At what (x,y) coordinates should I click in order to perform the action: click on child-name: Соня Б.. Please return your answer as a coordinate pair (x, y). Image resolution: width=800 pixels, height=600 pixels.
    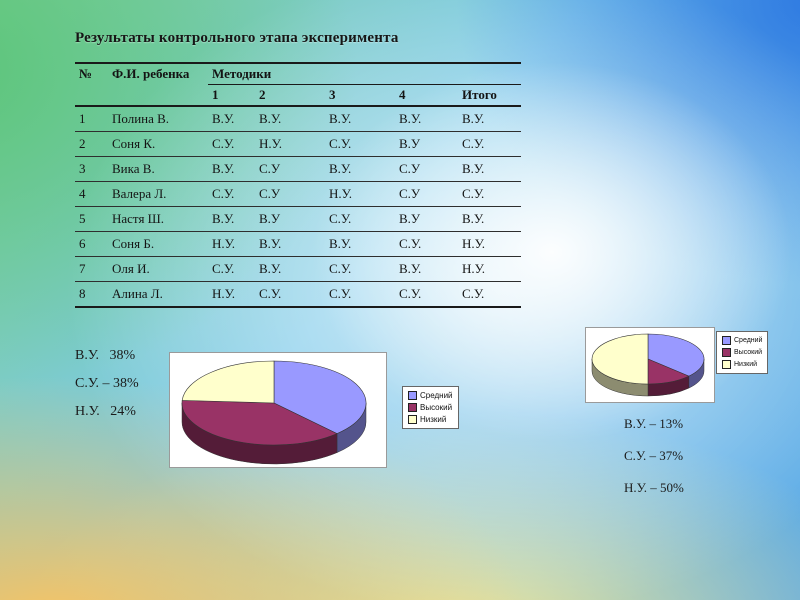
    Looking at the image, I should click on (158, 244).